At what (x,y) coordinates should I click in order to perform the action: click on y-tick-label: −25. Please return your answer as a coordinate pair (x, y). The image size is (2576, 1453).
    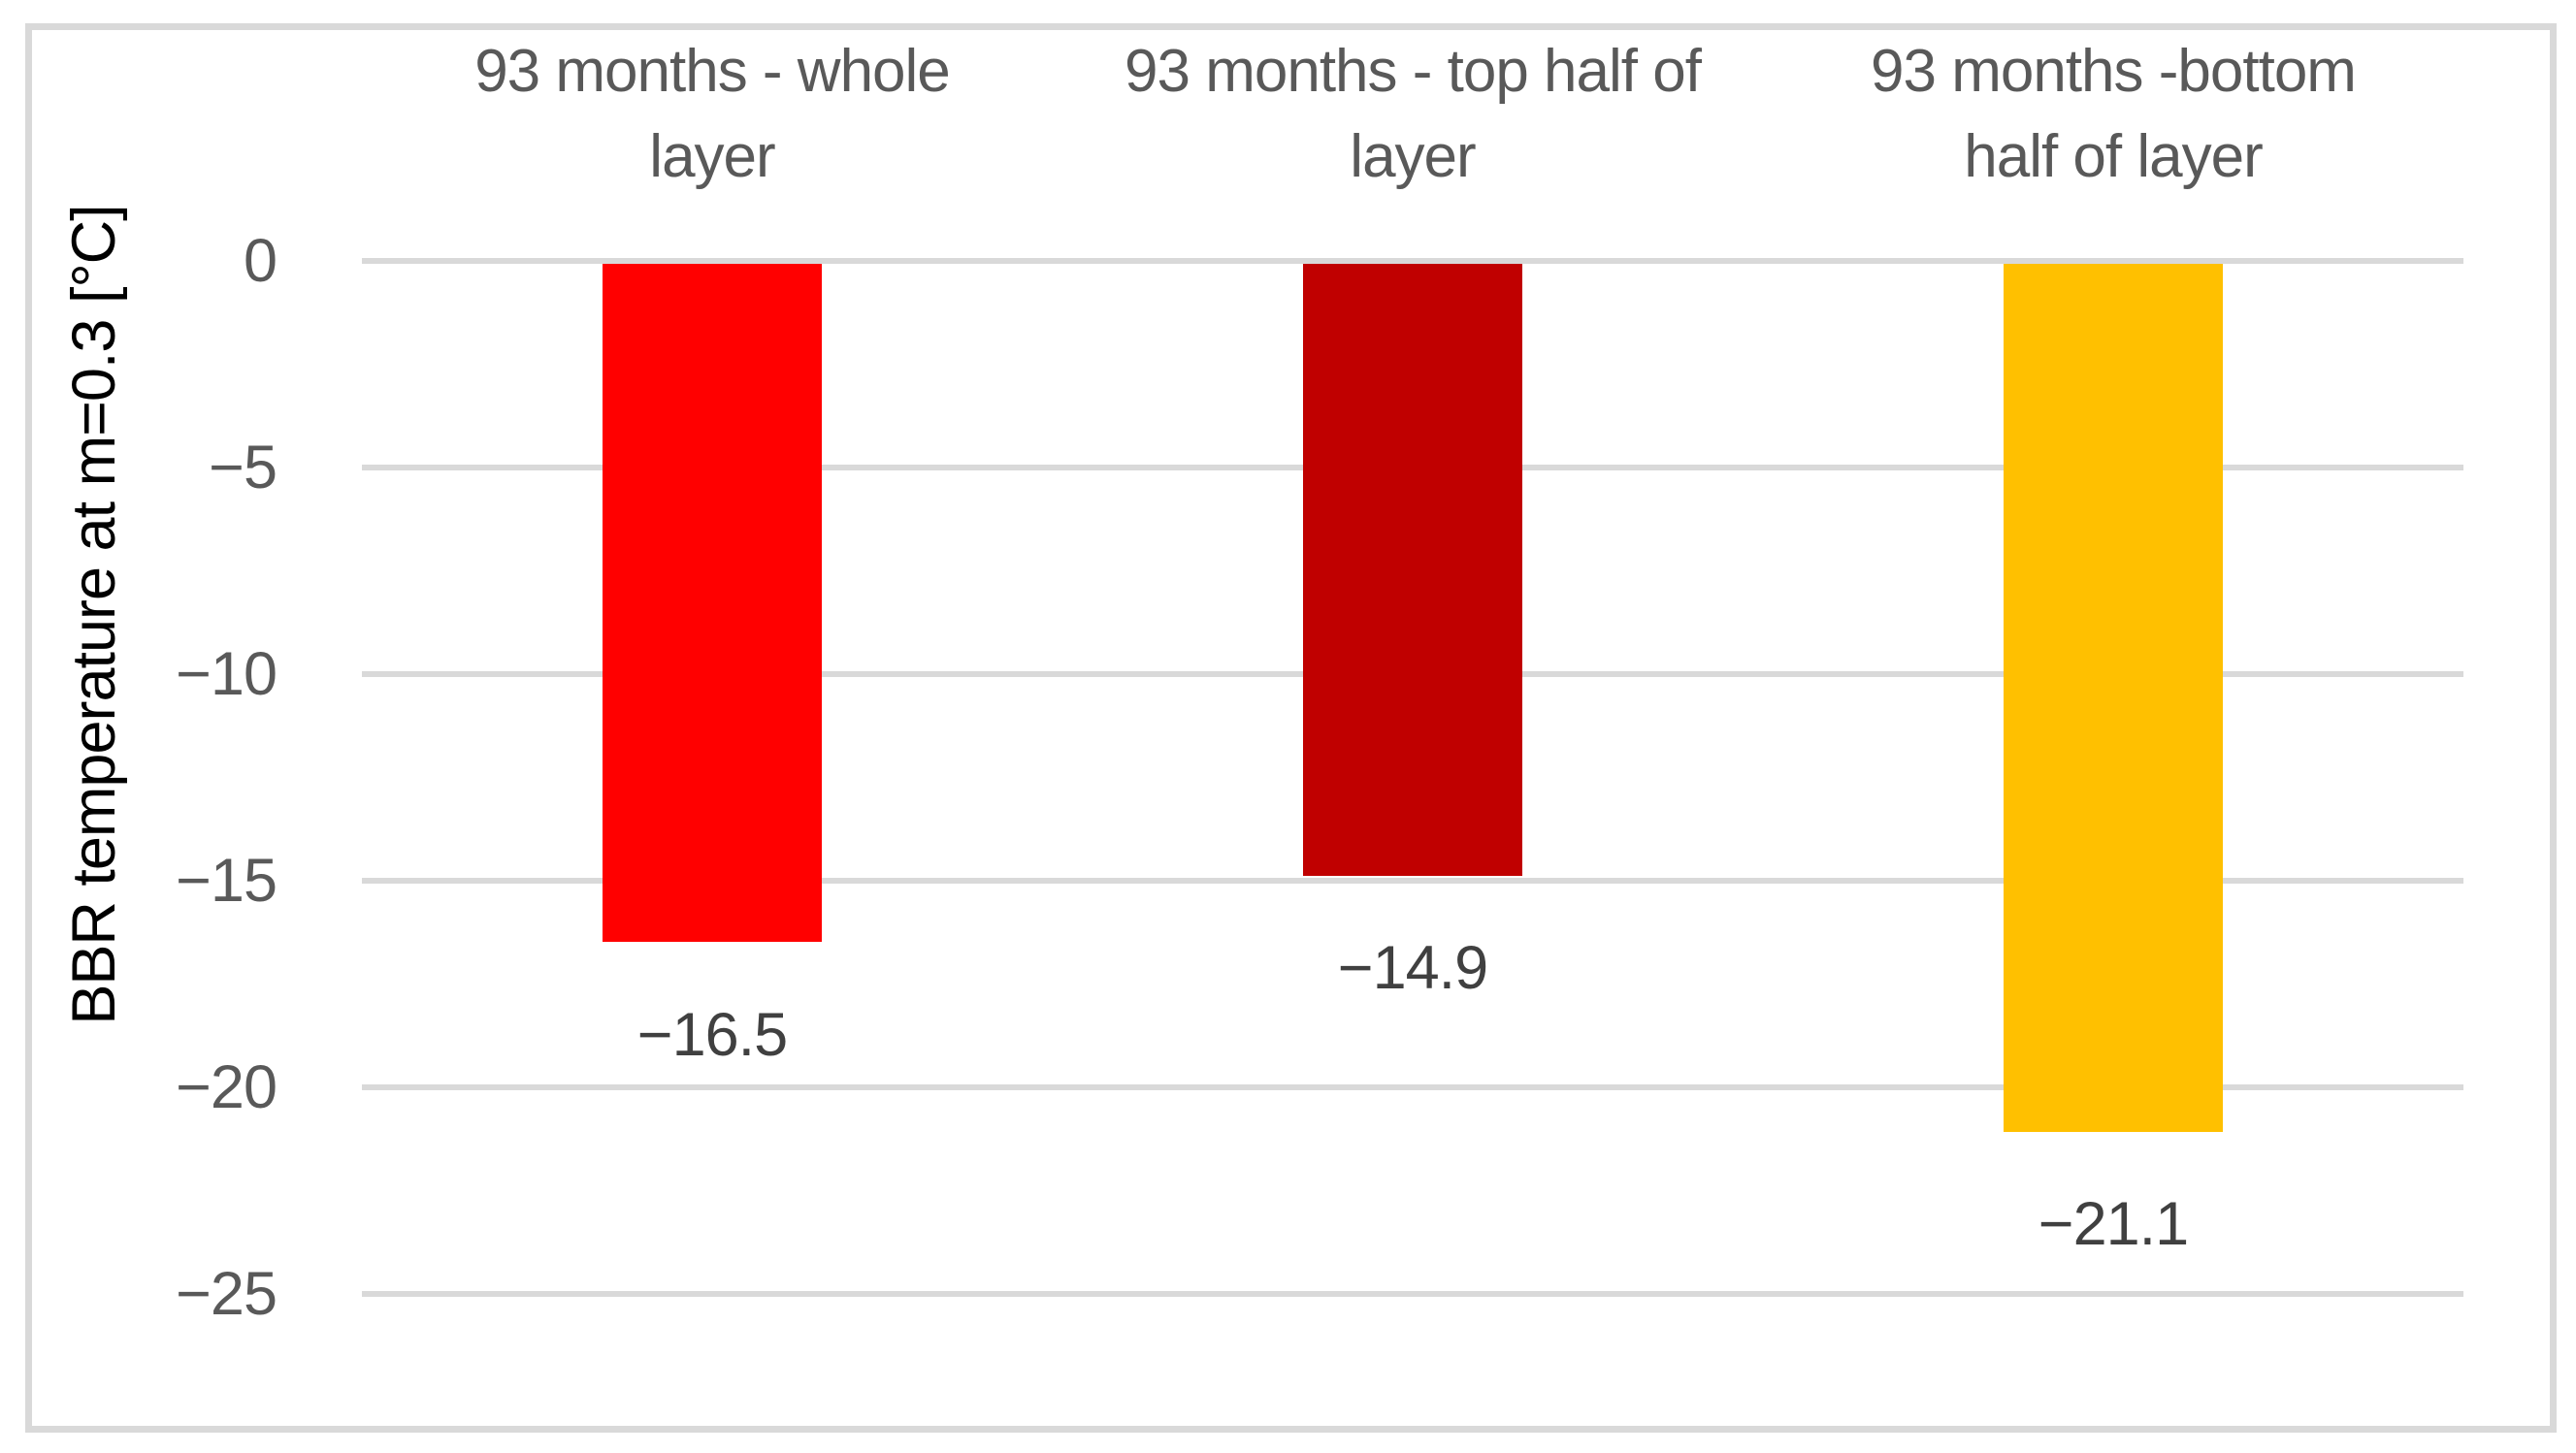
    Looking at the image, I should click on (226, 1293).